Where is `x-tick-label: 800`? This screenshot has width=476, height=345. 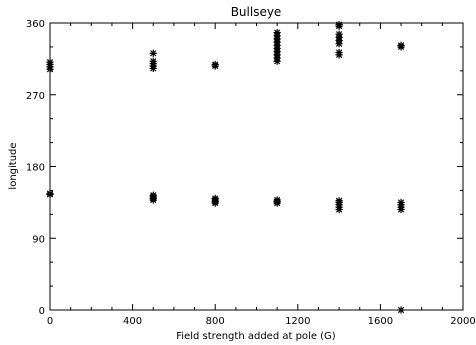
x-tick-label: 800 is located at coordinates (215, 321).